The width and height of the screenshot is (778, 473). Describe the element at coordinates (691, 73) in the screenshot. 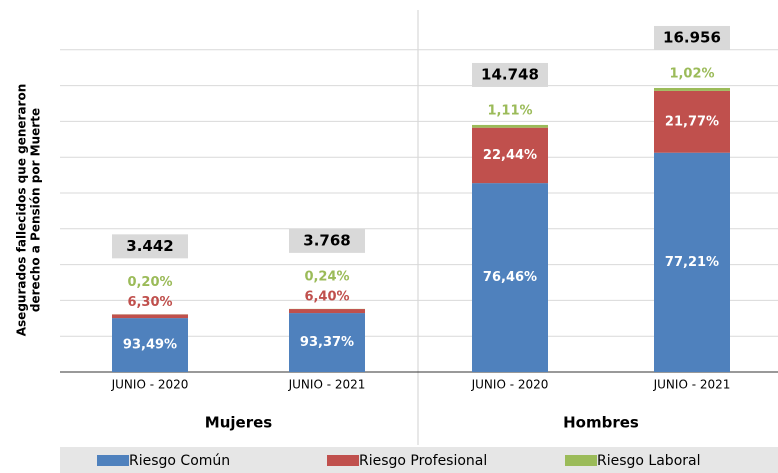

I see `value-label: 1,02%` at that location.